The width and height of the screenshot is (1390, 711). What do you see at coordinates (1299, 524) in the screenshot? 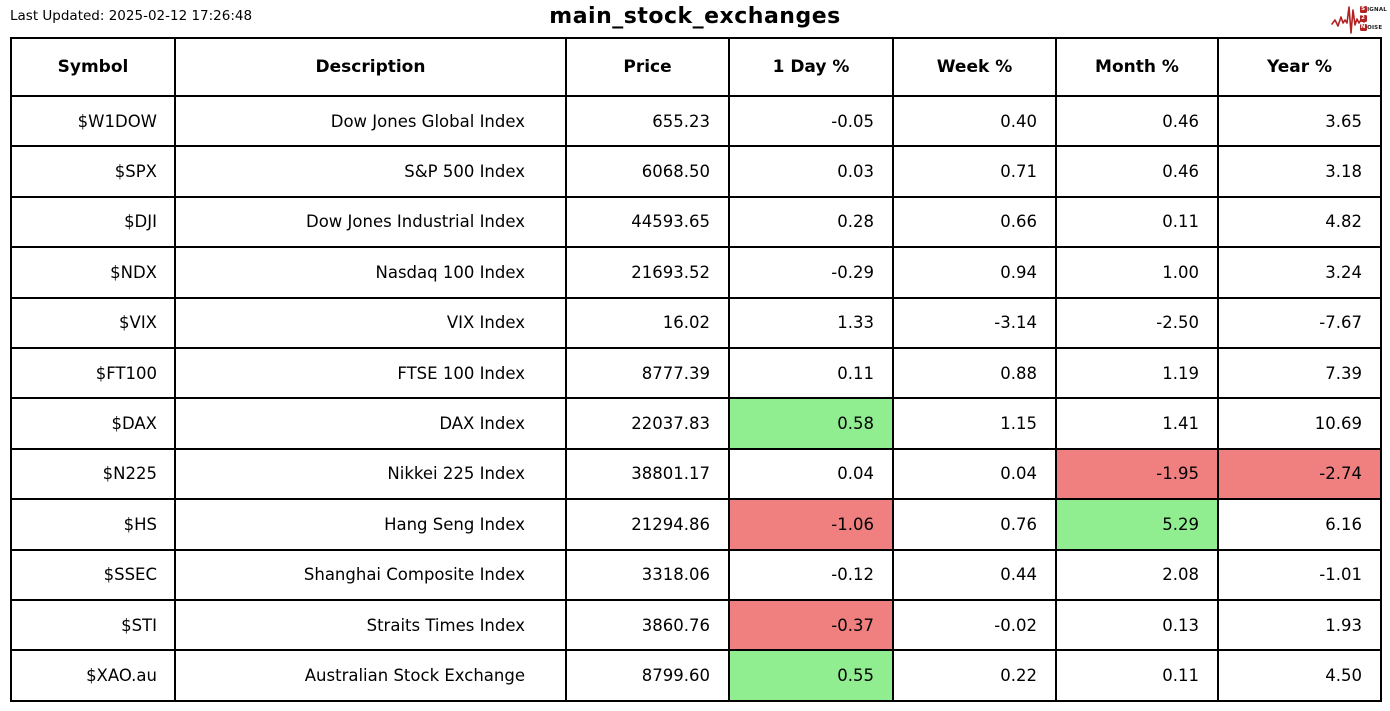
I see `cell-year: 6.16` at bounding box center [1299, 524].